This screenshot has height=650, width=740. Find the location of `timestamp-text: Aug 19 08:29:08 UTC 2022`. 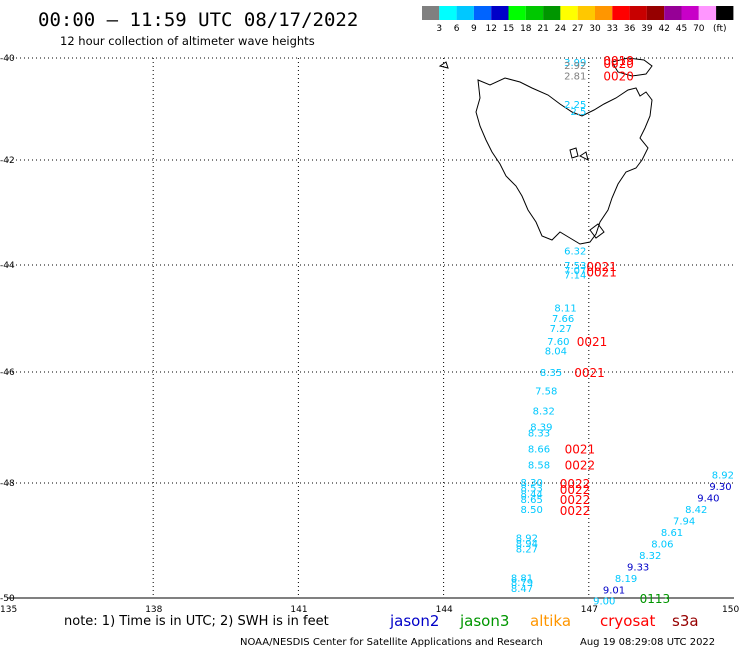

timestamp-text: Aug 19 08:29:08 UTC 2022 is located at coordinates (647, 642).